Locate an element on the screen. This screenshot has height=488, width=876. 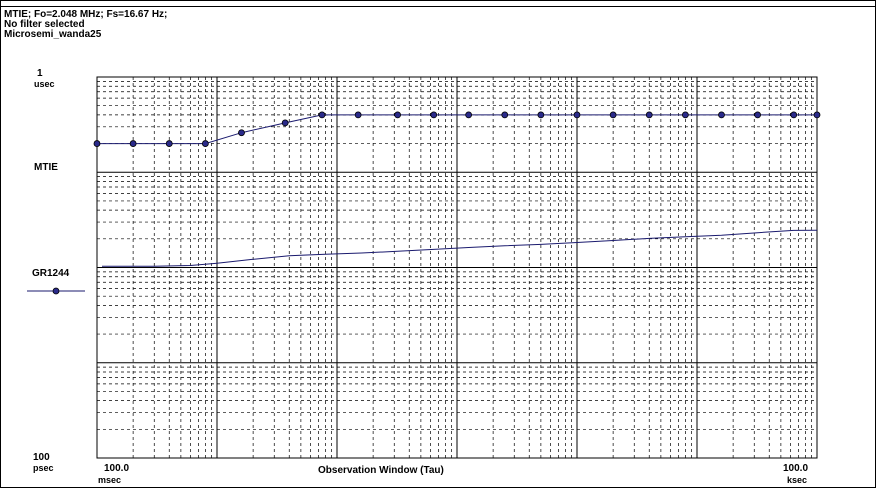
y-axis-bottom-value: 100 is located at coordinates (41, 457).